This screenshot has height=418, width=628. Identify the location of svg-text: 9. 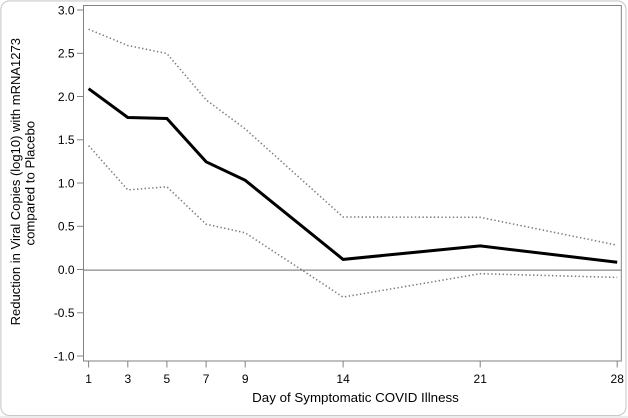
(245, 379).